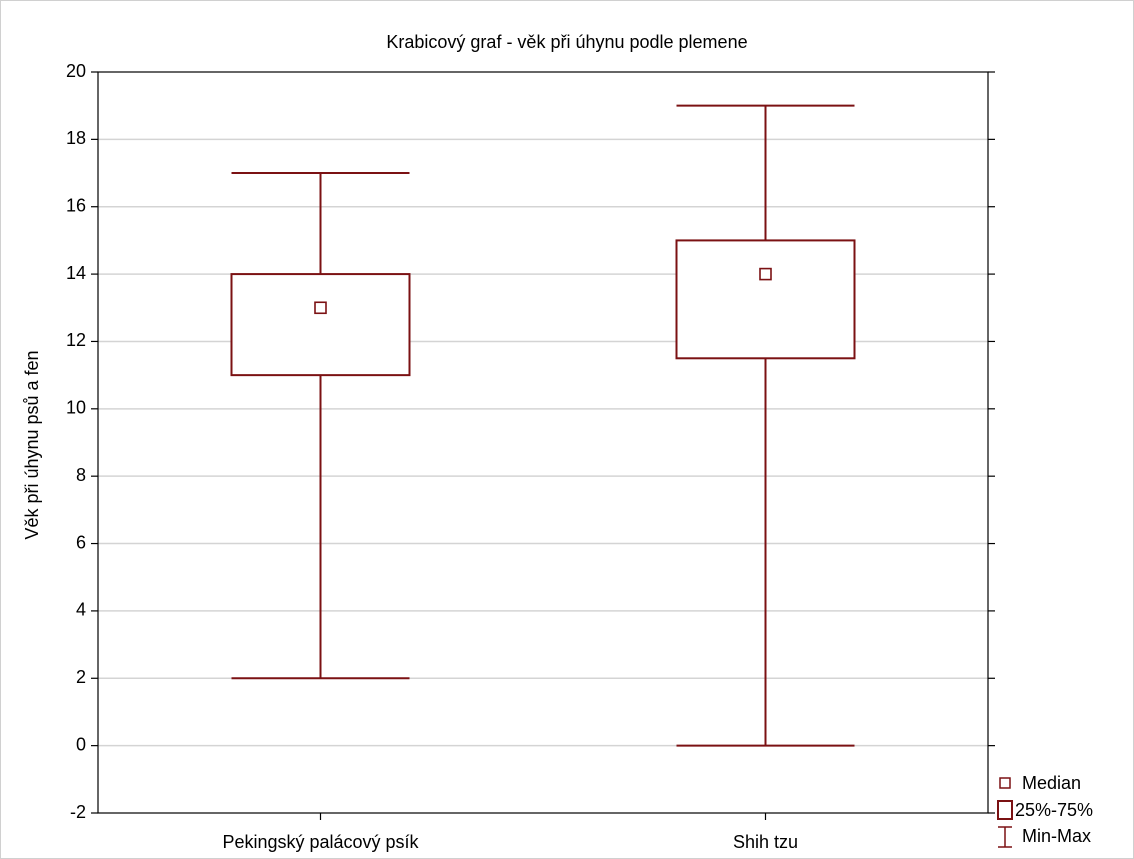 Image resolution: width=1134 pixels, height=859 pixels. What do you see at coordinates (78, 812) in the screenshot?
I see `y-tick-label: -2` at bounding box center [78, 812].